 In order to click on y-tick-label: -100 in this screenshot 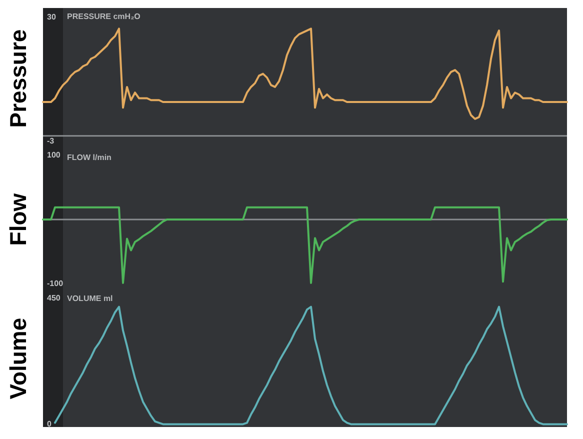, I will do `click(55, 283)`.